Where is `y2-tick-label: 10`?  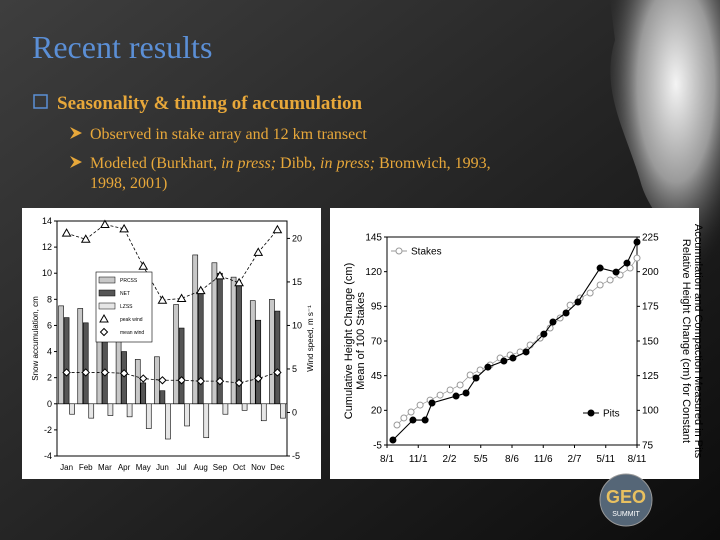 y2-tick-label: 10 is located at coordinates (297, 325).